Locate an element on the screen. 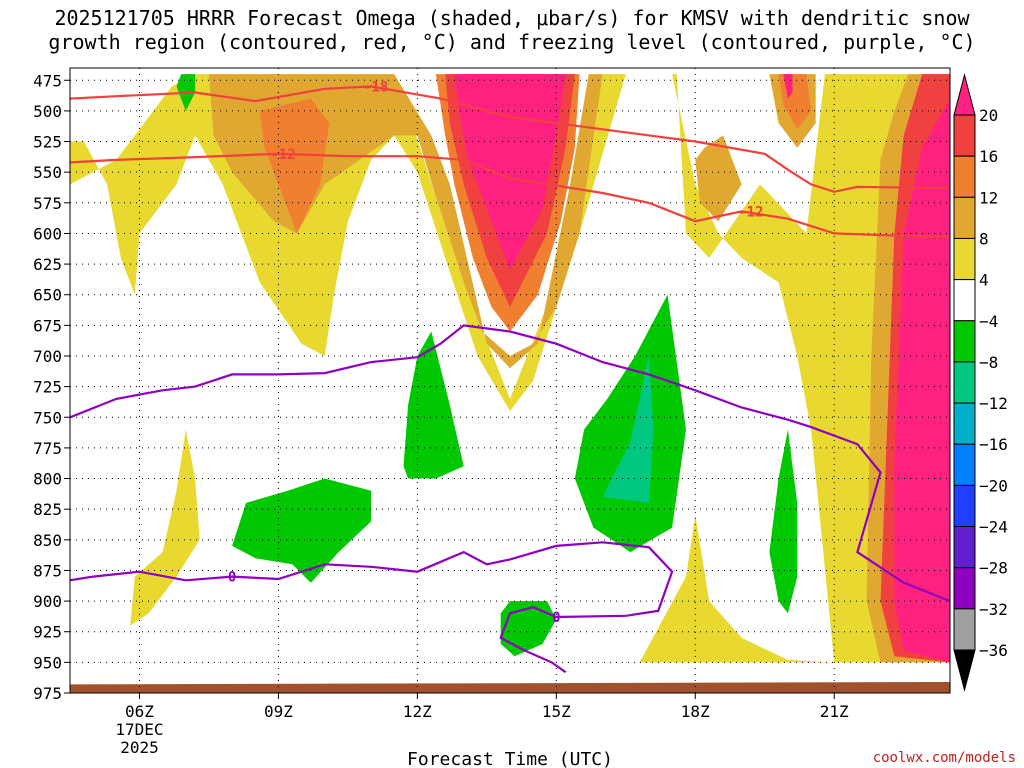 This screenshot has width=1024, height=768. x-tick-label: 06Z is located at coordinates (139, 711).